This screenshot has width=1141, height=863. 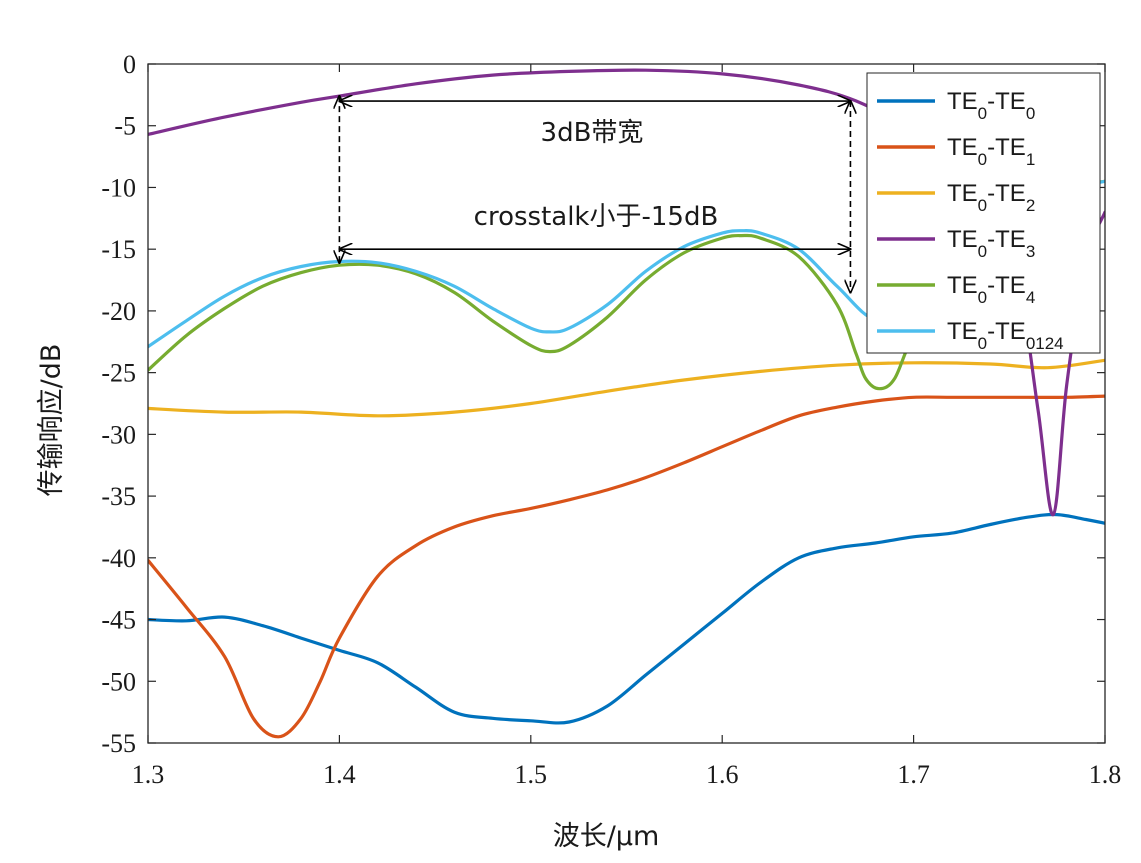 What do you see at coordinates (991, 289) in the screenshot?
I see `legend-entry: TE0-TE4` at bounding box center [991, 289].